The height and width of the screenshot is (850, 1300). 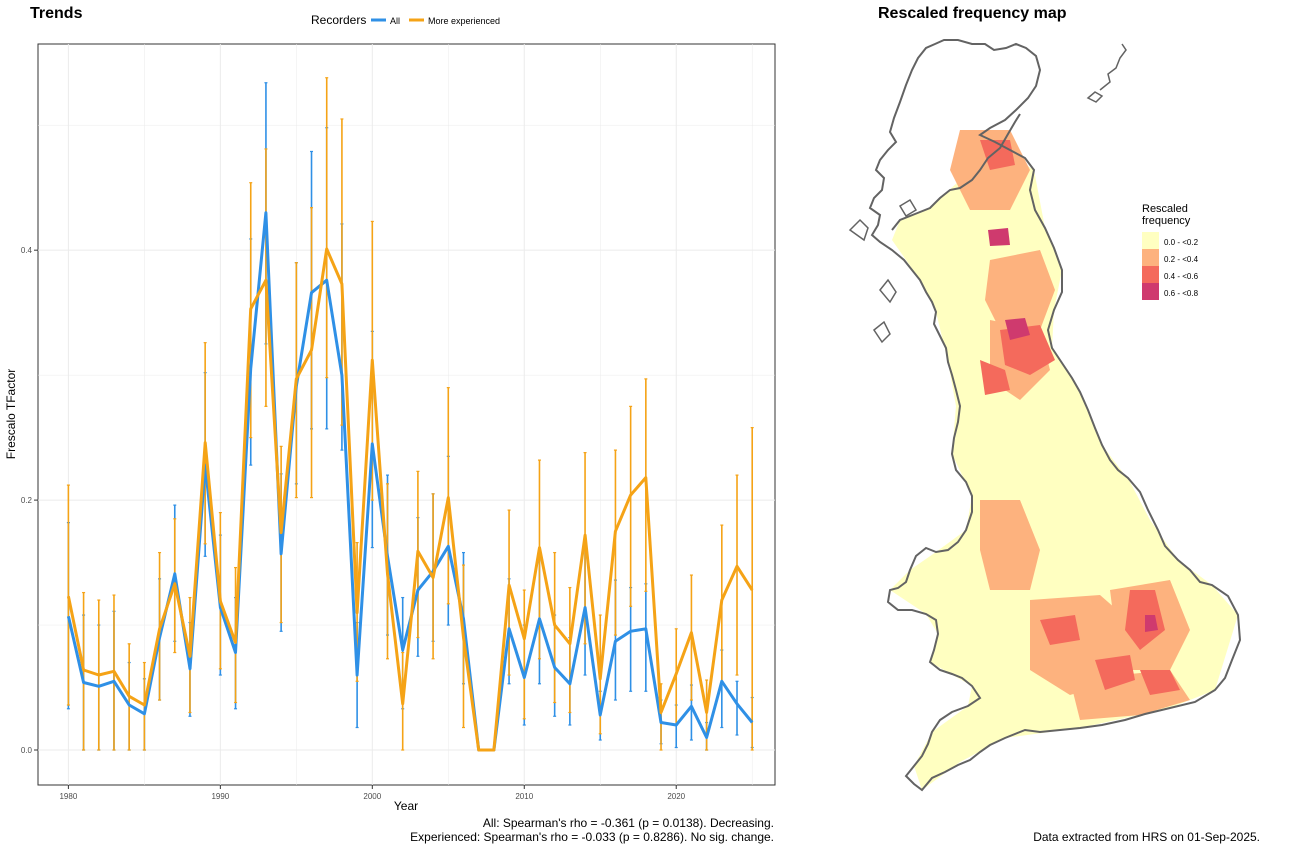 What do you see at coordinates (1106, 73) in the screenshot?
I see `orkney-islands` at bounding box center [1106, 73].